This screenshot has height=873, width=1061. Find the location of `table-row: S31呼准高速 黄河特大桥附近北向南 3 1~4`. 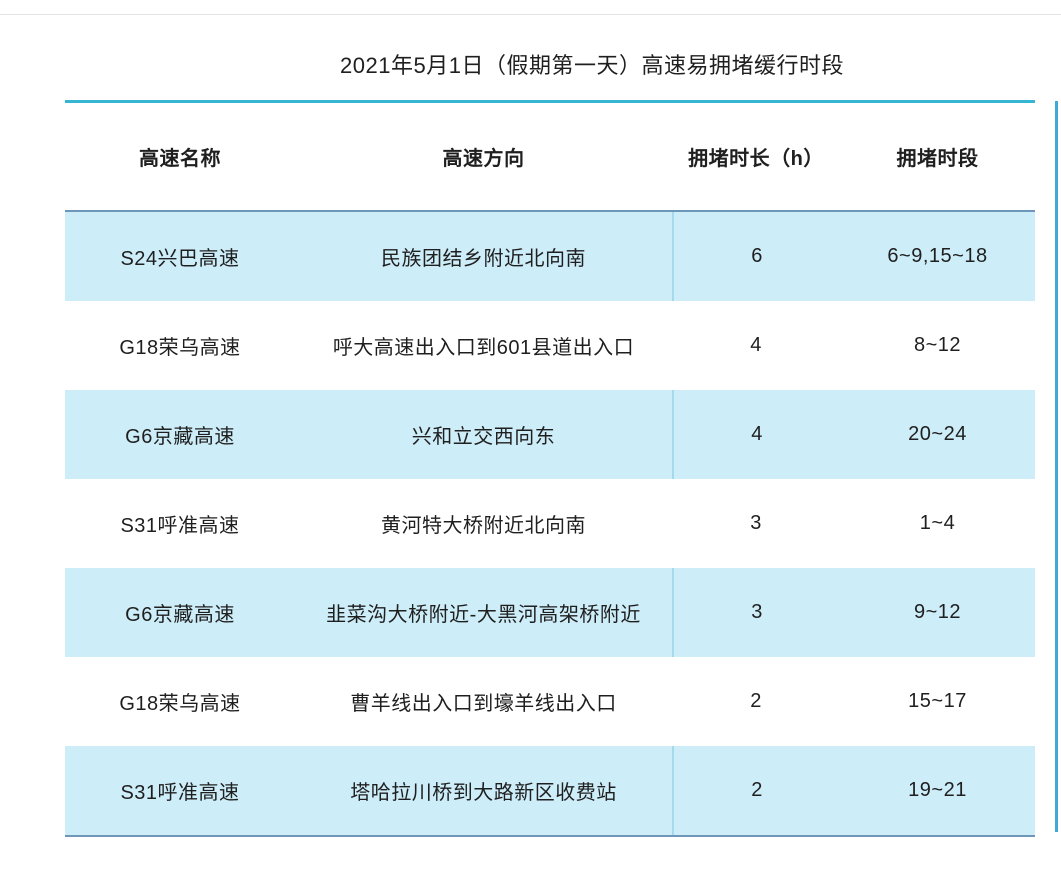

table-row: S31呼准高速 黄河特大桥附近北向南 3 1~4 is located at coordinates (550, 523).